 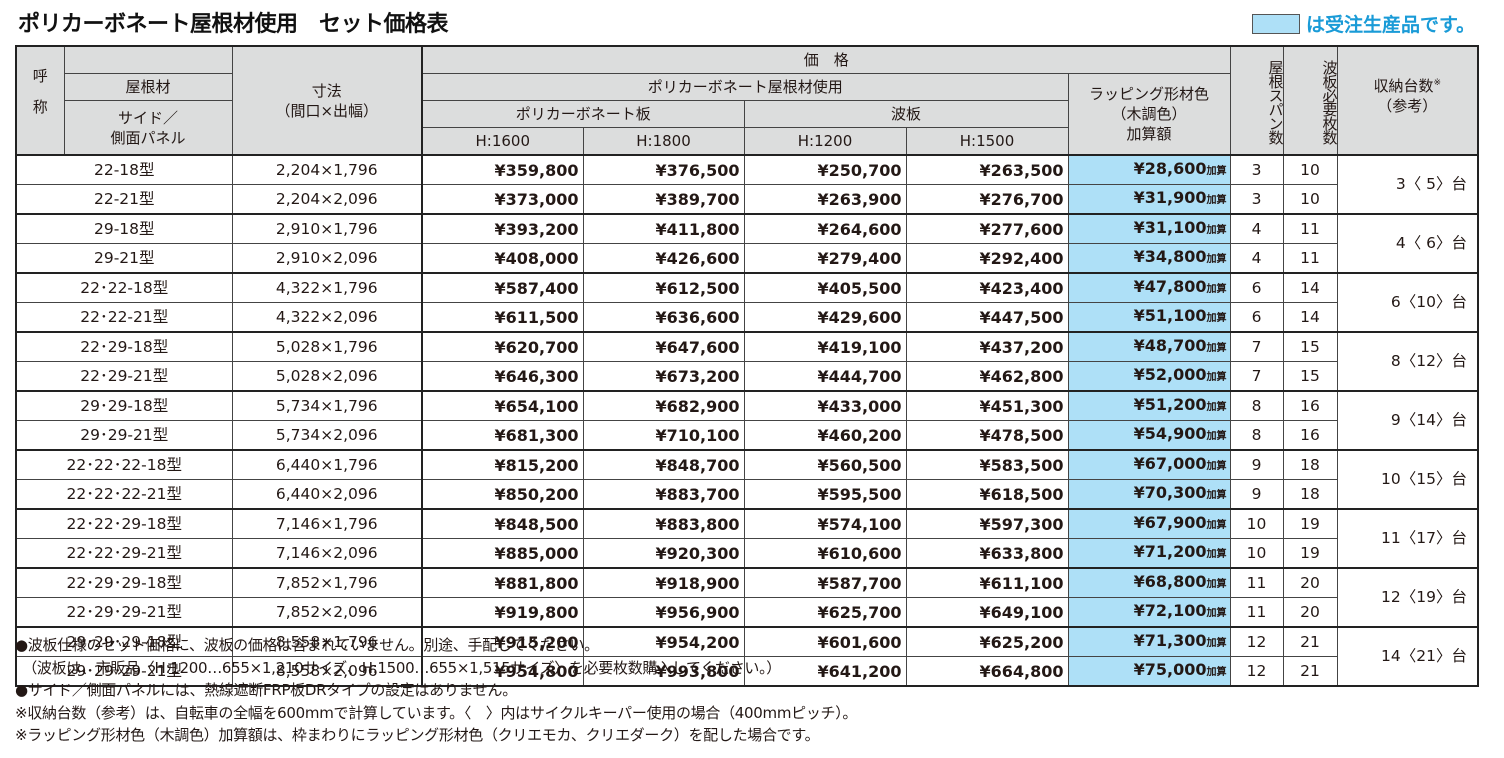 What do you see at coordinates (1170, 404) in the screenshot?
I see `wrapping-amount: ¥51,200` at bounding box center [1170, 404].